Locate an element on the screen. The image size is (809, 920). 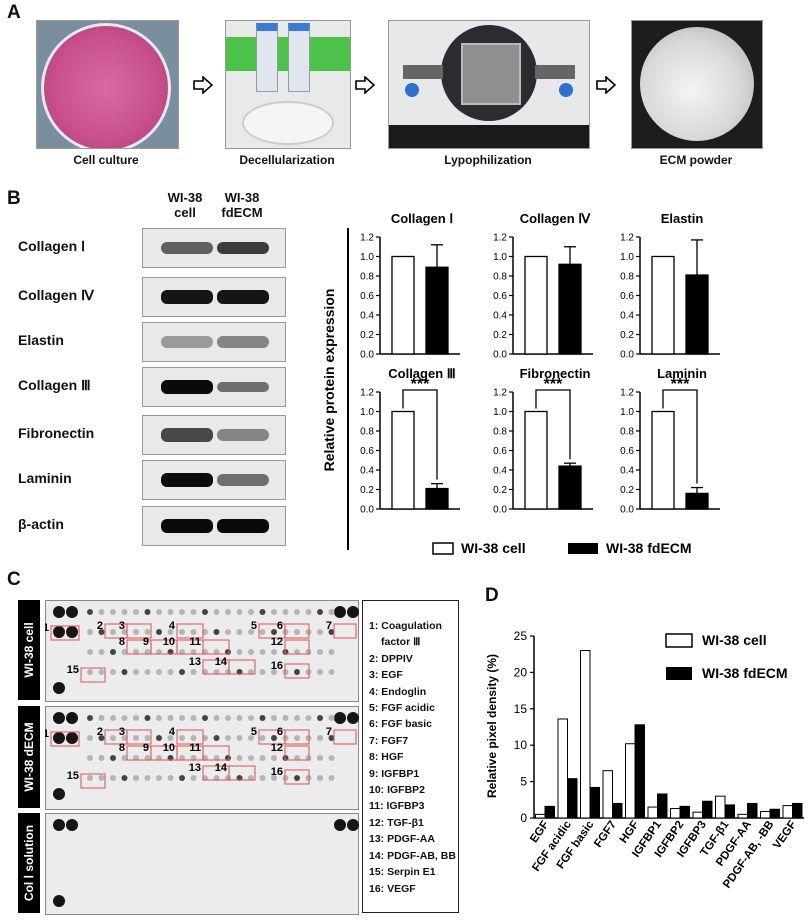
array-legend-item: 16: VEGF is located at coordinates (392, 888).